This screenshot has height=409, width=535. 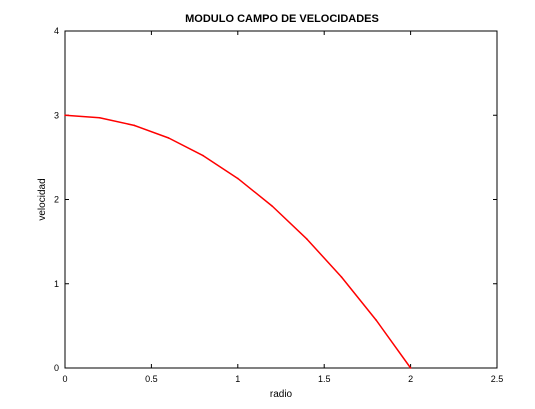 What do you see at coordinates (64, 379) in the screenshot?
I see `x-tick-label: 0` at bounding box center [64, 379].